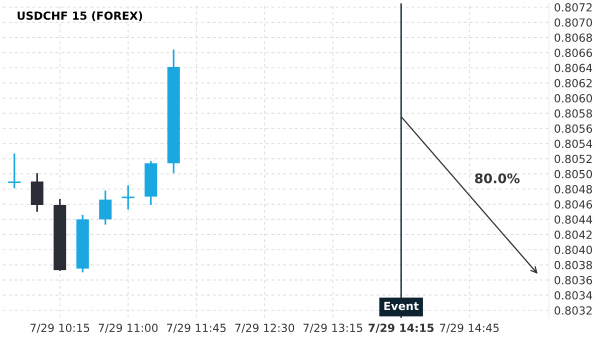  I want to click on y-tick-label: 0.8064, so click(573, 68).